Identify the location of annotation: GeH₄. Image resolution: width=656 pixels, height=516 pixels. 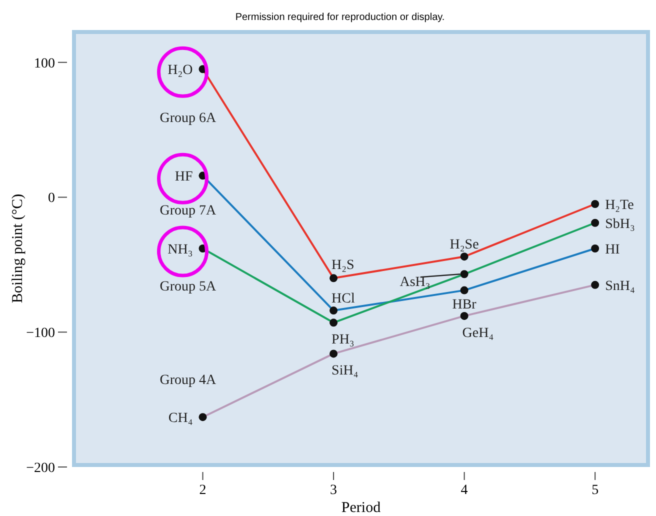
(478, 333).